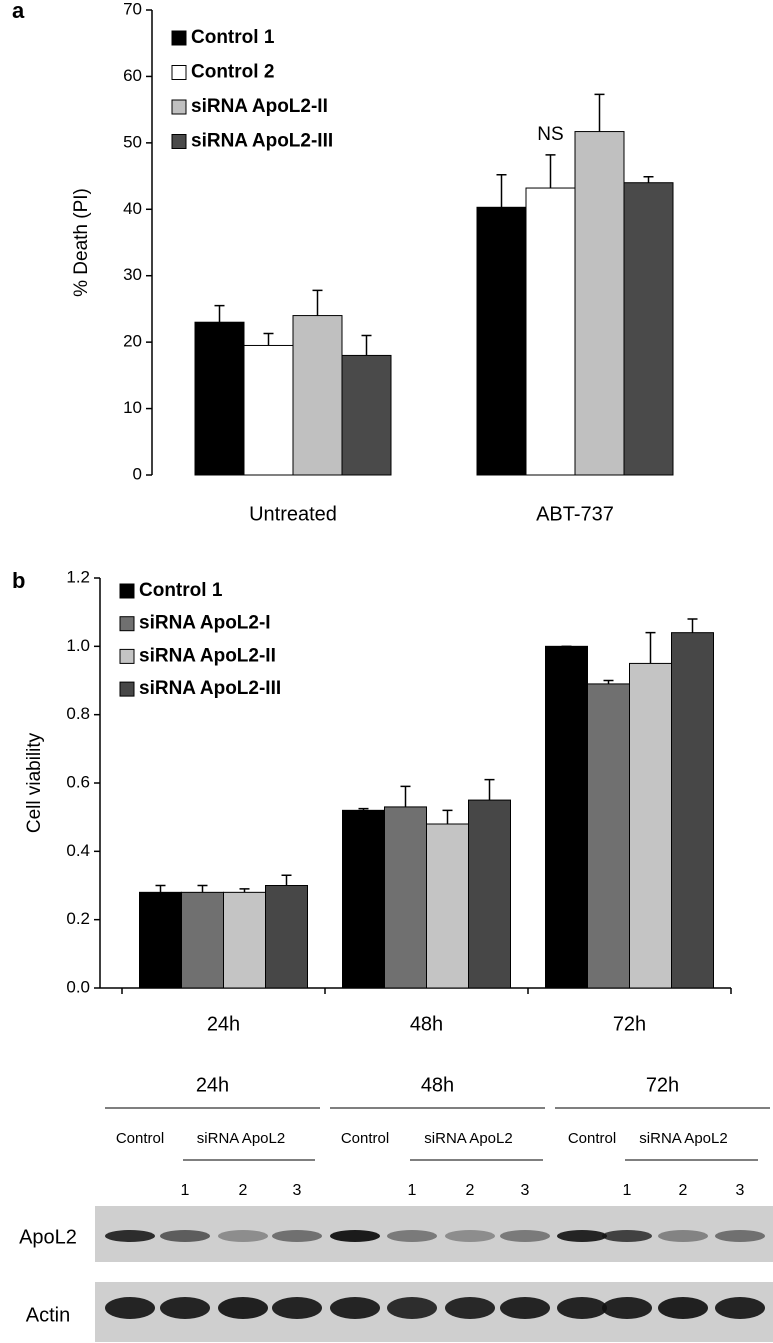  Describe the element at coordinates (78, 781) in the screenshot. I see `y-tick-label: 0.6` at that location.